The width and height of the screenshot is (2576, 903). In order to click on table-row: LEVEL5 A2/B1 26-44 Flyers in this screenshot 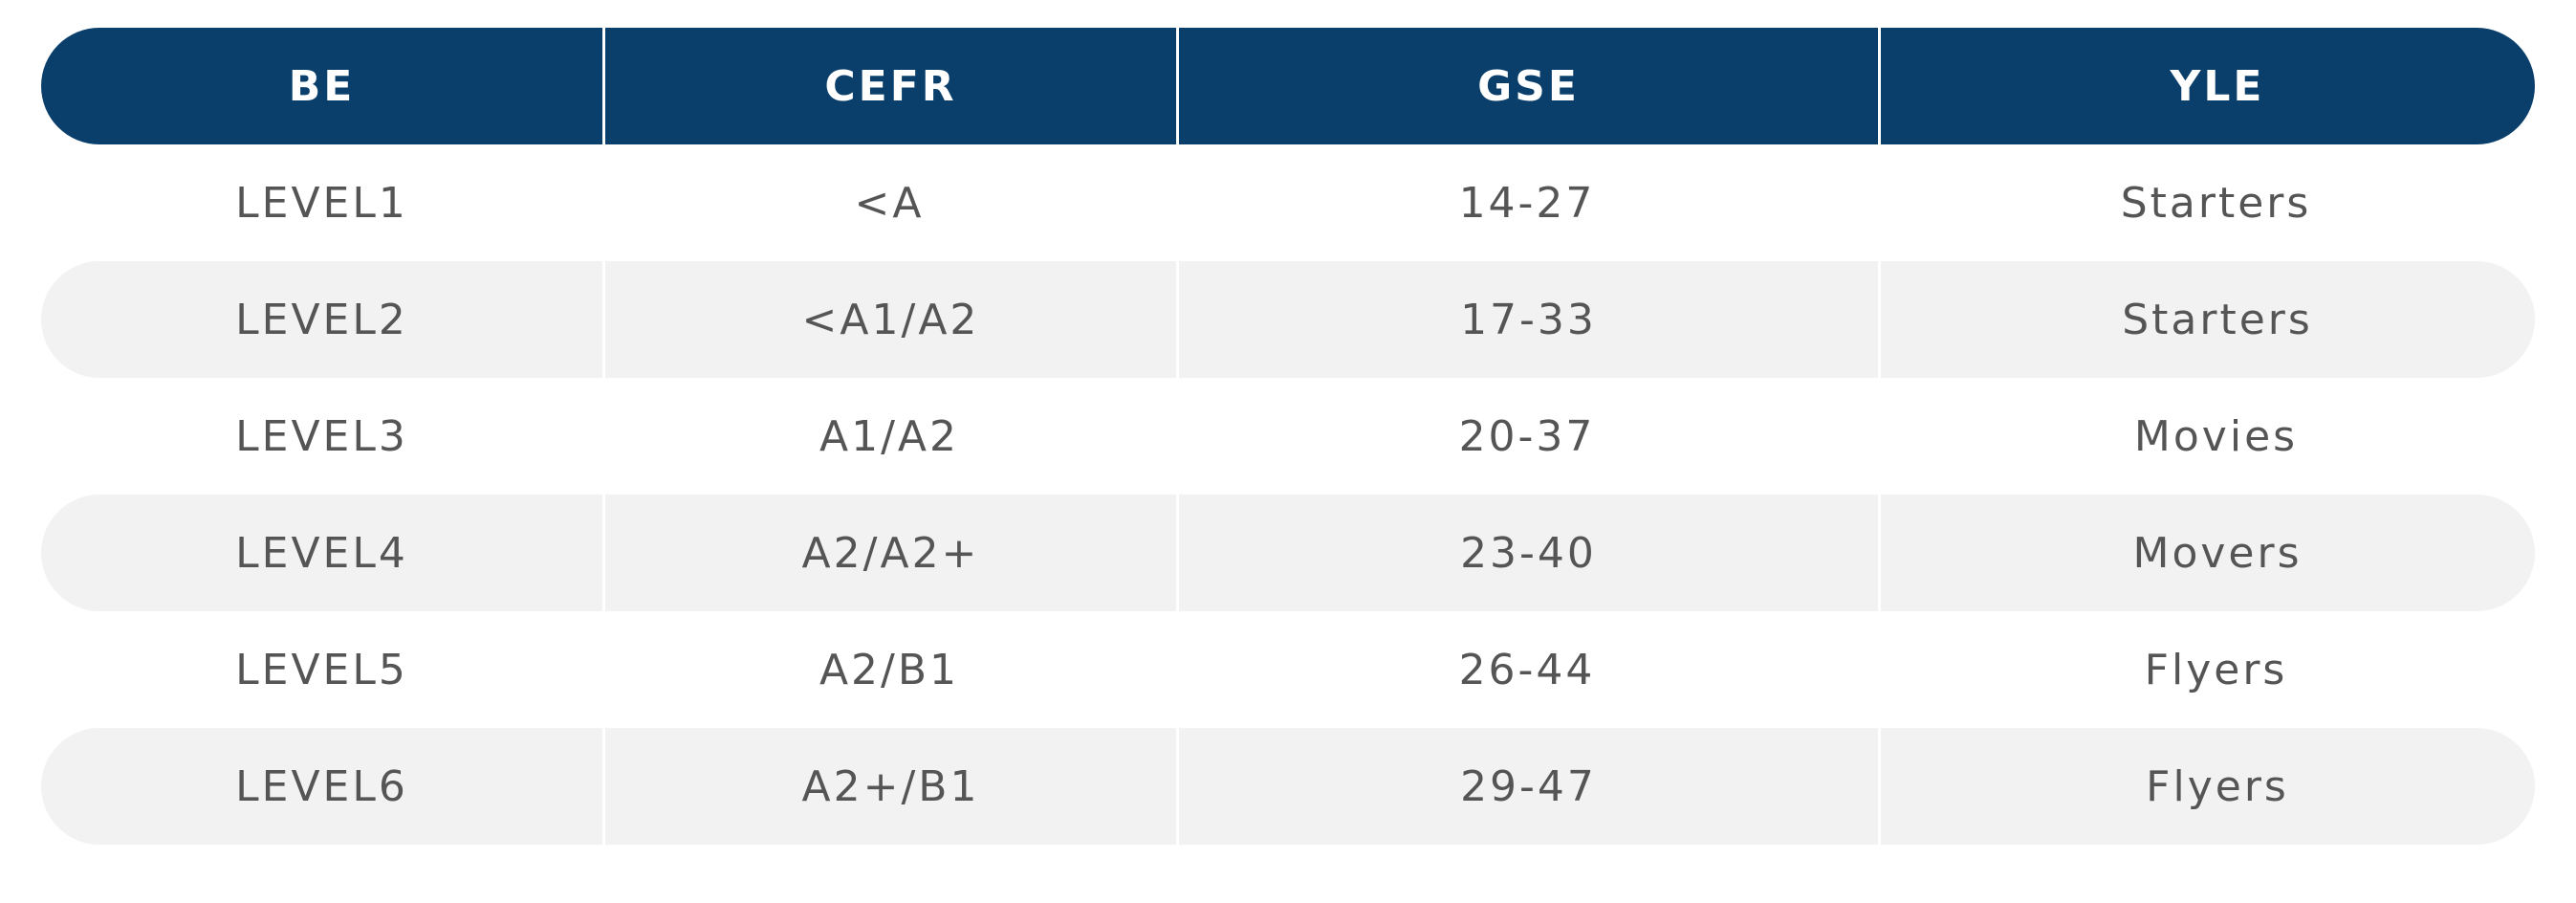, I will do `click(1288, 669)`.